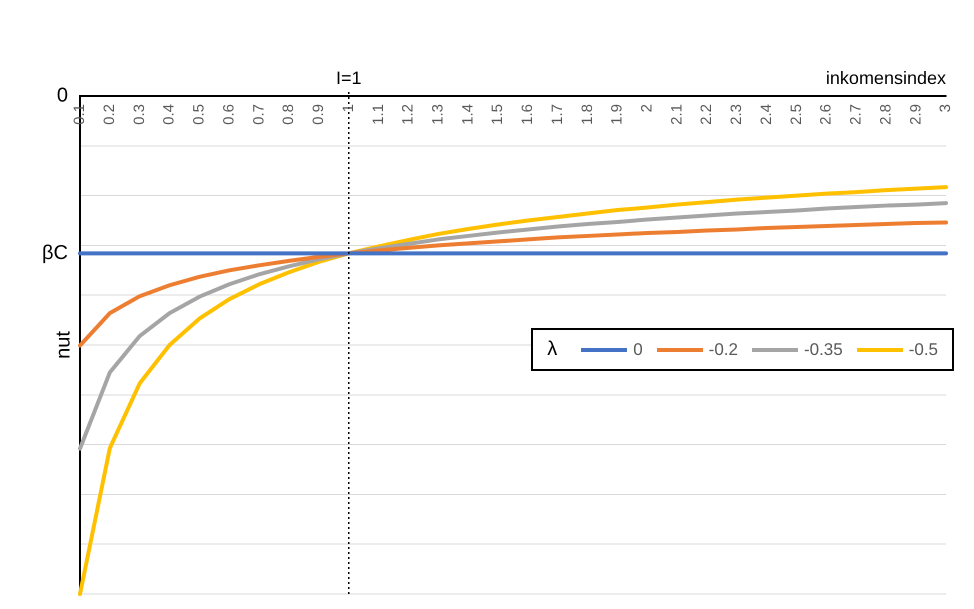 The image size is (974, 609). Describe the element at coordinates (378, 114) in the screenshot. I see `x-tick-label: 1.1` at that location.